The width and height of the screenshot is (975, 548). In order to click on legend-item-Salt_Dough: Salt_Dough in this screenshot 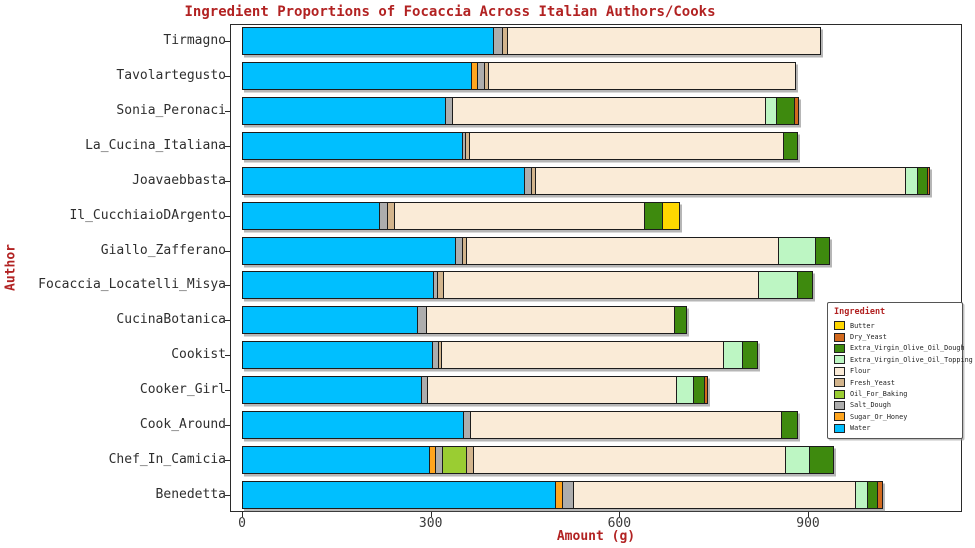, I will do `click(895, 405)`.